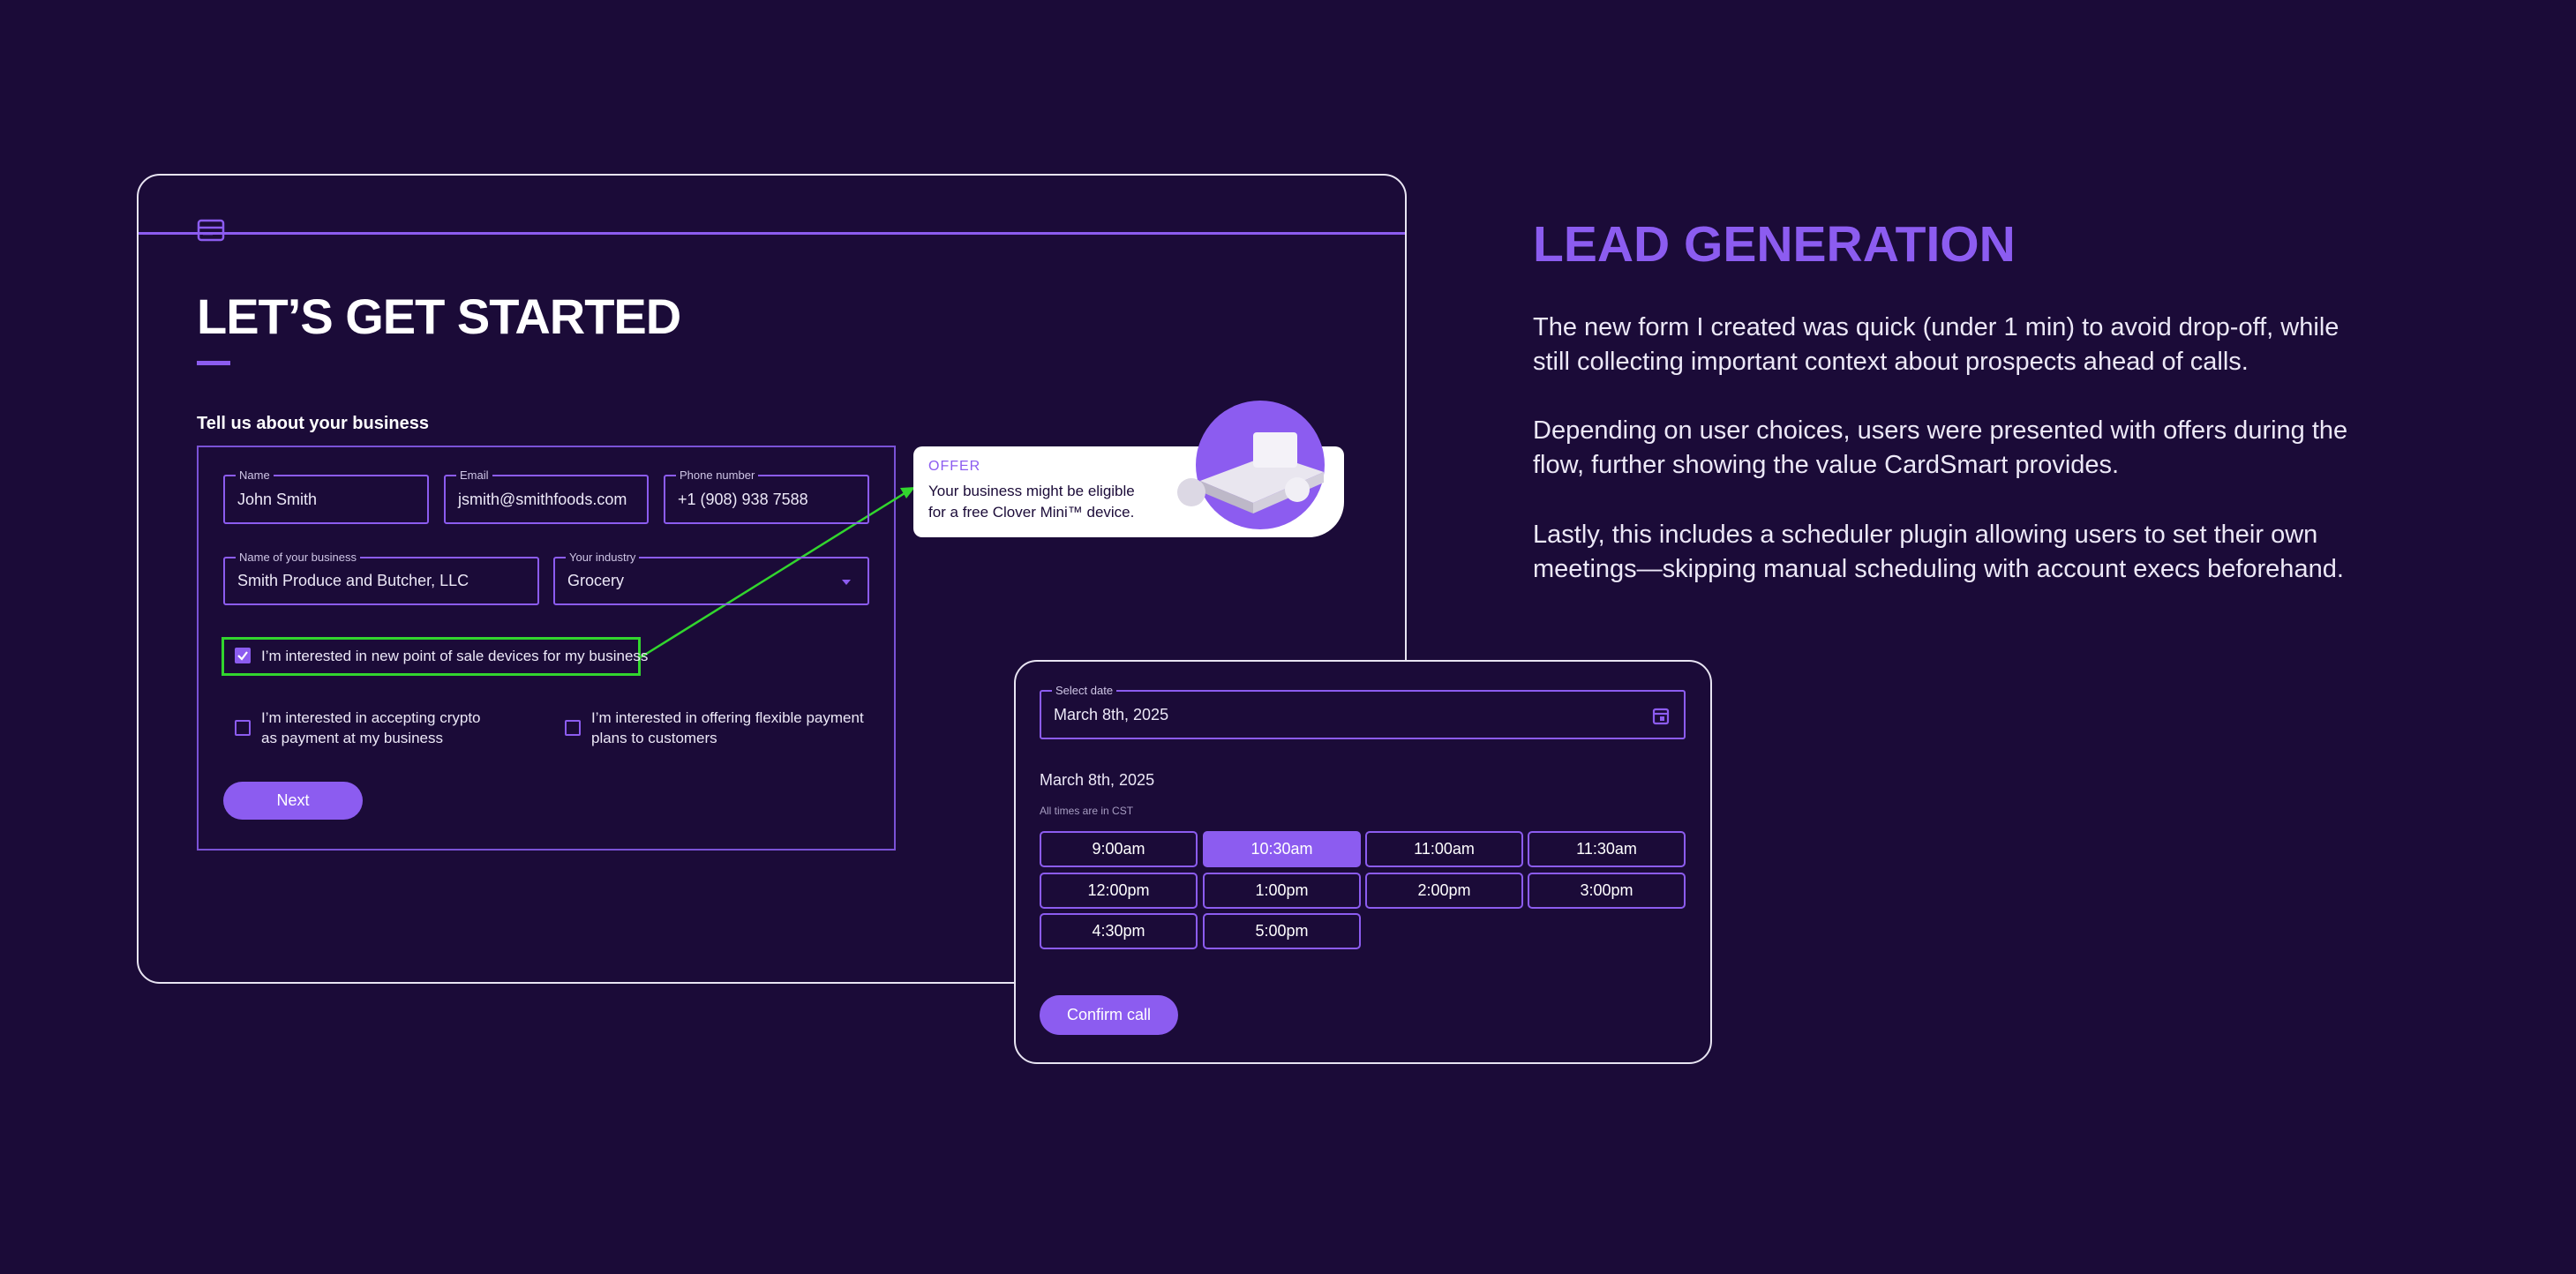 This screenshot has height=1274, width=2576. Describe the element at coordinates (542, 499) in the screenshot. I see `field-value: jsmith@smithfoods.com` at that location.